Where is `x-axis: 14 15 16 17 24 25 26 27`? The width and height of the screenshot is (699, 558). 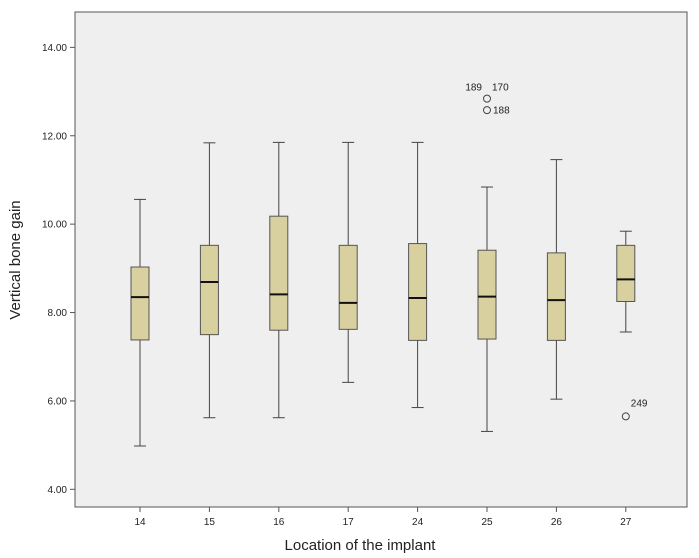
x-axis: 14 15 16 17 24 25 26 27 is located at coordinates (383, 517).